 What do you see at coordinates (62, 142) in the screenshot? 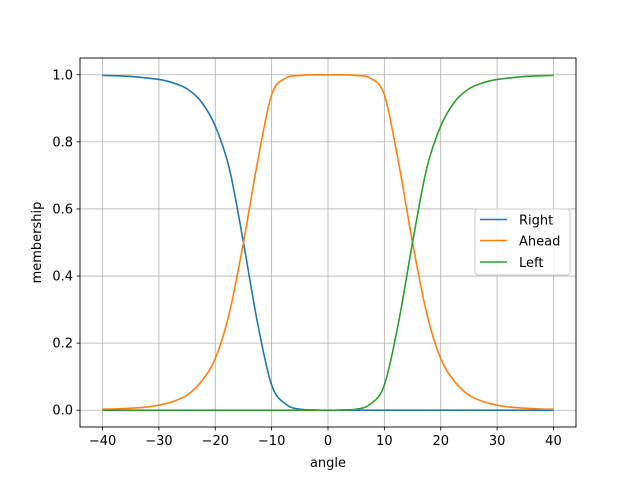
I see `y-tick-label: 0.8` at bounding box center [62, 142].